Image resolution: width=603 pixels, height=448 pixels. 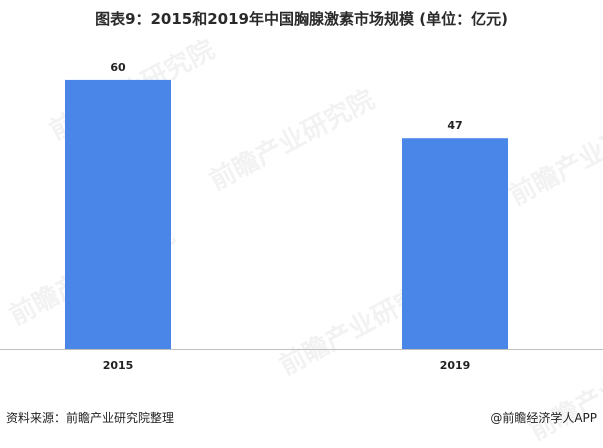 What do you see at coordinates (118, 67) in the screenshot?
I see `data-label-2015: 60` at bounding box center [118, 67].